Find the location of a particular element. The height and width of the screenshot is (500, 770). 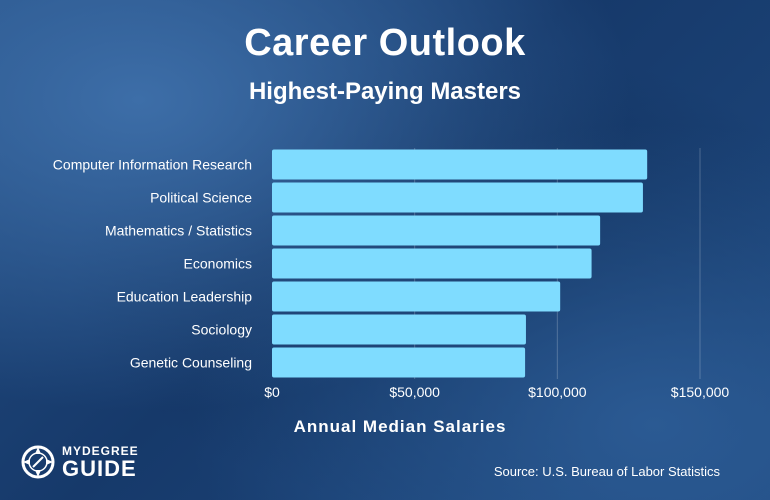

x-tick-label: $150,000 is located at coordinates (700, 392).